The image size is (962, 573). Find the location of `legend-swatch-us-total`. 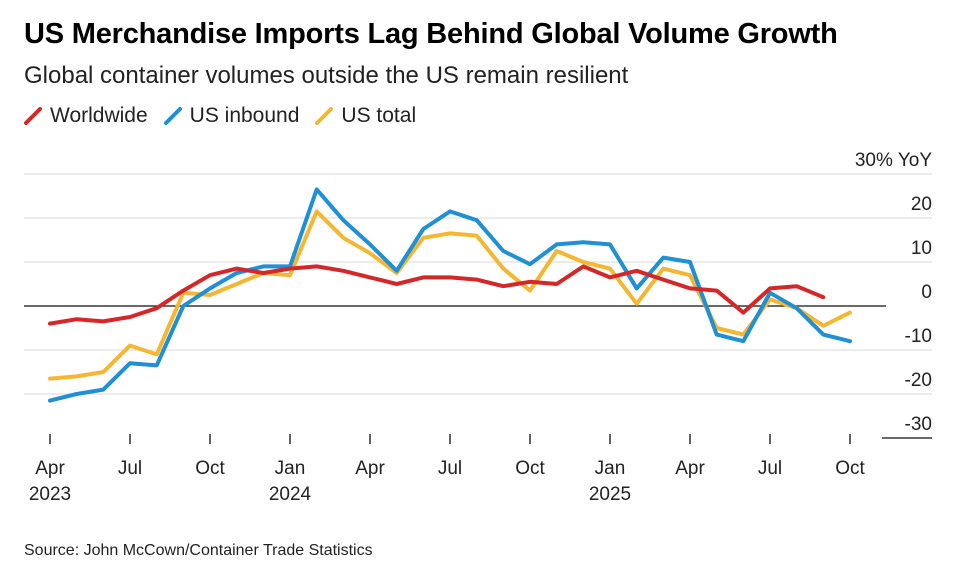

legend-swatch-us-total is located at coordinates (324, 116).